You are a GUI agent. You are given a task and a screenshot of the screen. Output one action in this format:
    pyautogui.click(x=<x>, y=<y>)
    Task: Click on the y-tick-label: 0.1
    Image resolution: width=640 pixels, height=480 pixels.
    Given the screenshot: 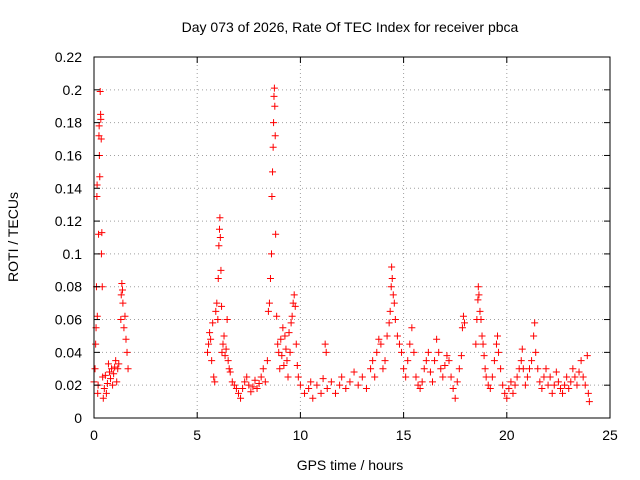 What is the action you would take?
    pyautogui.click(x=73, y=254)
    